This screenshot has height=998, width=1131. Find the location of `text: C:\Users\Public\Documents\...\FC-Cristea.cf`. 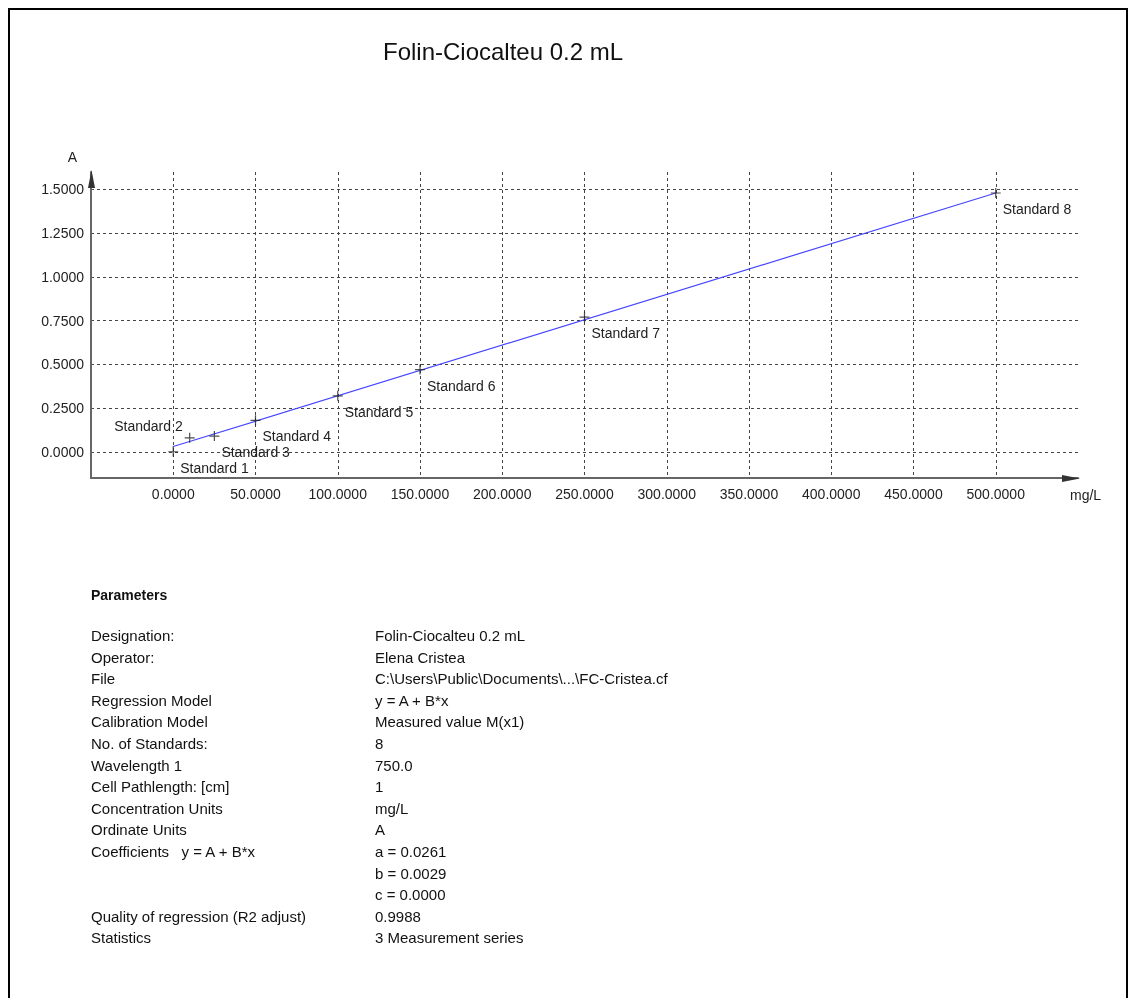

text: C:\Users\Public\Documents\...\FC-Cristea.cf is located at coordinates (521, 679).